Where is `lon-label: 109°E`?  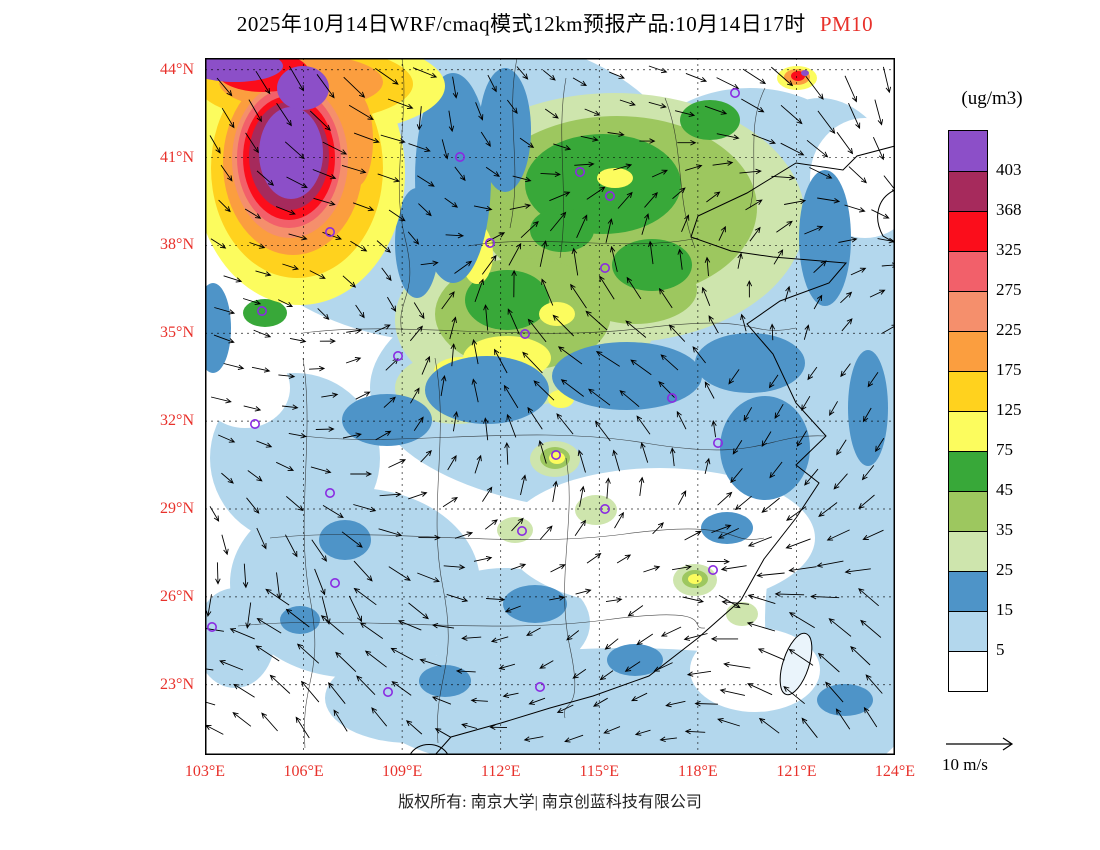 lon-label: 109°E is located at coordinates (402, 771).